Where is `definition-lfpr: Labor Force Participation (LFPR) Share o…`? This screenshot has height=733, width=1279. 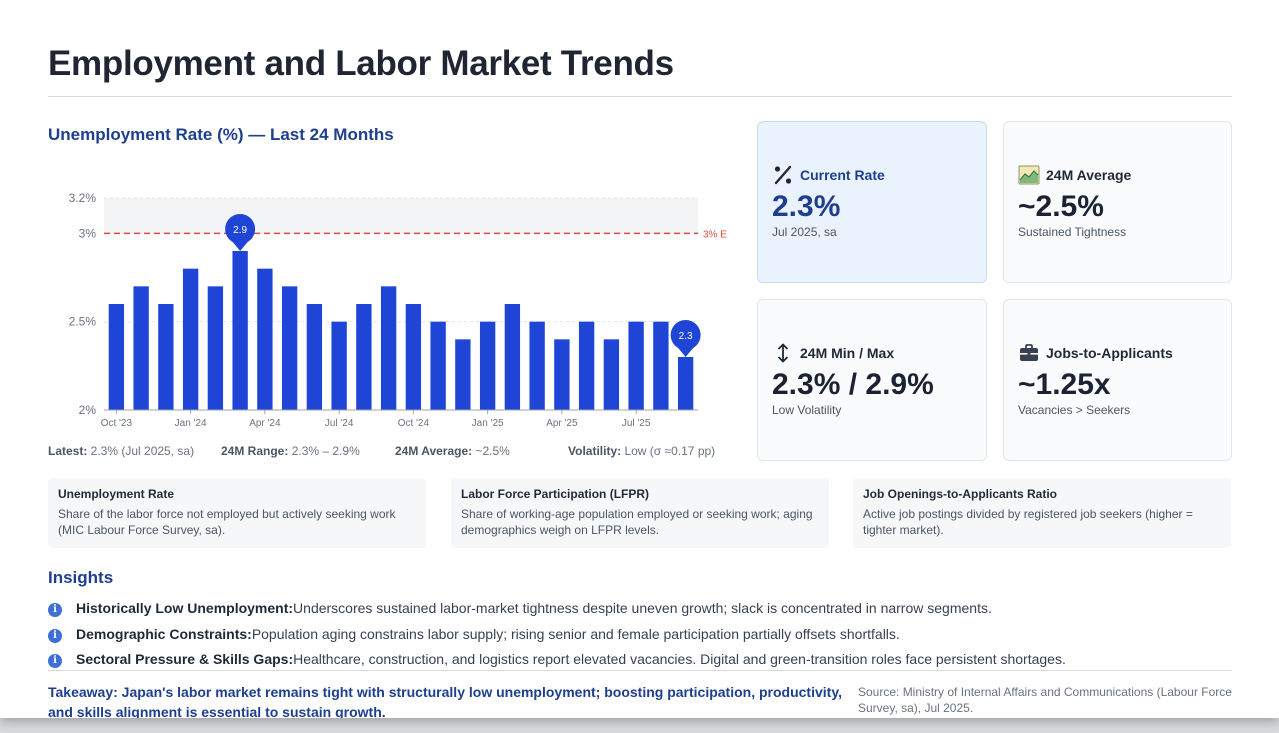 definition-lfpr: Labor Force Participation (LFPR) Share o… is located at coordinates (640, 513).